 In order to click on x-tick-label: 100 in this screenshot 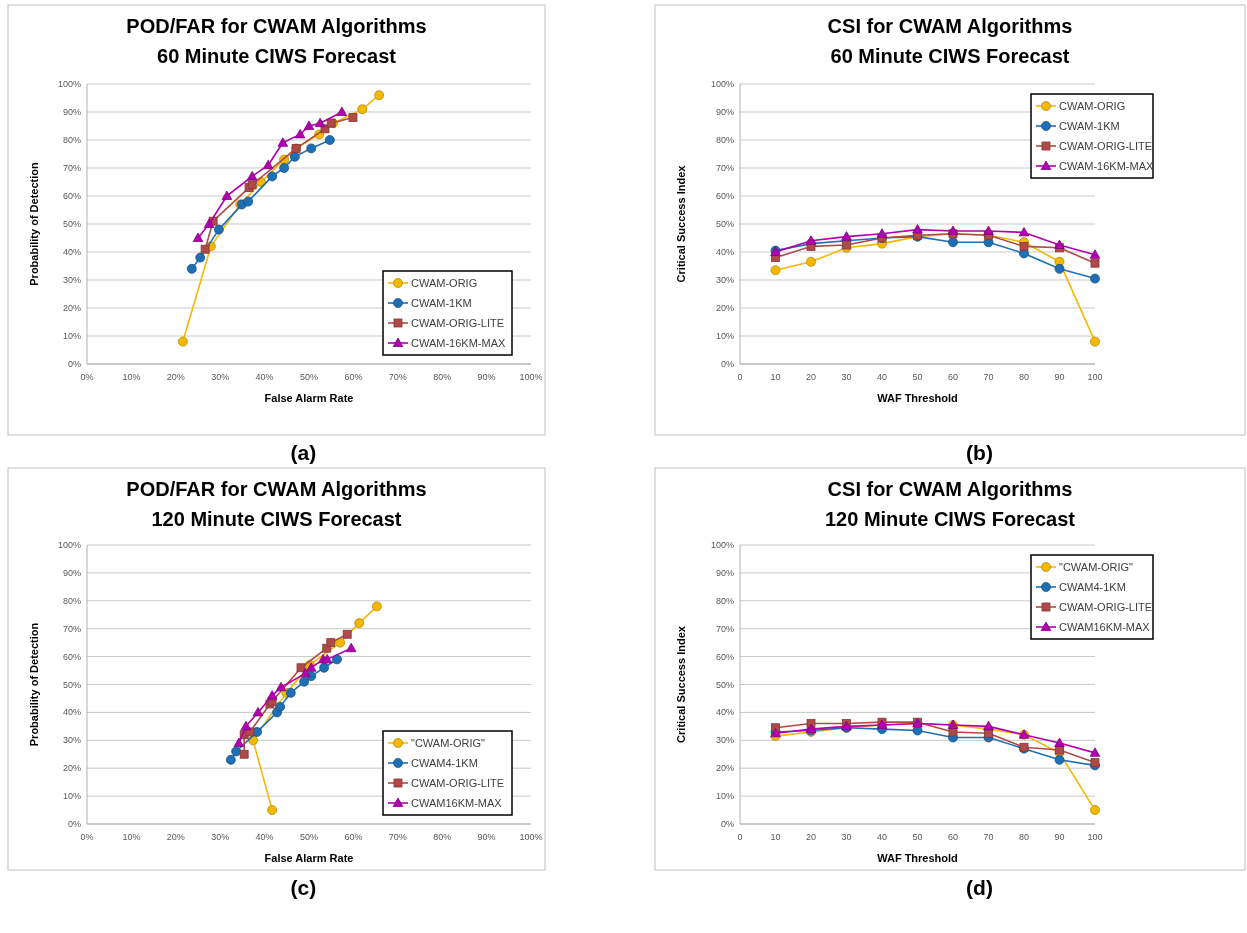, I will do `click(1095, 377)`.